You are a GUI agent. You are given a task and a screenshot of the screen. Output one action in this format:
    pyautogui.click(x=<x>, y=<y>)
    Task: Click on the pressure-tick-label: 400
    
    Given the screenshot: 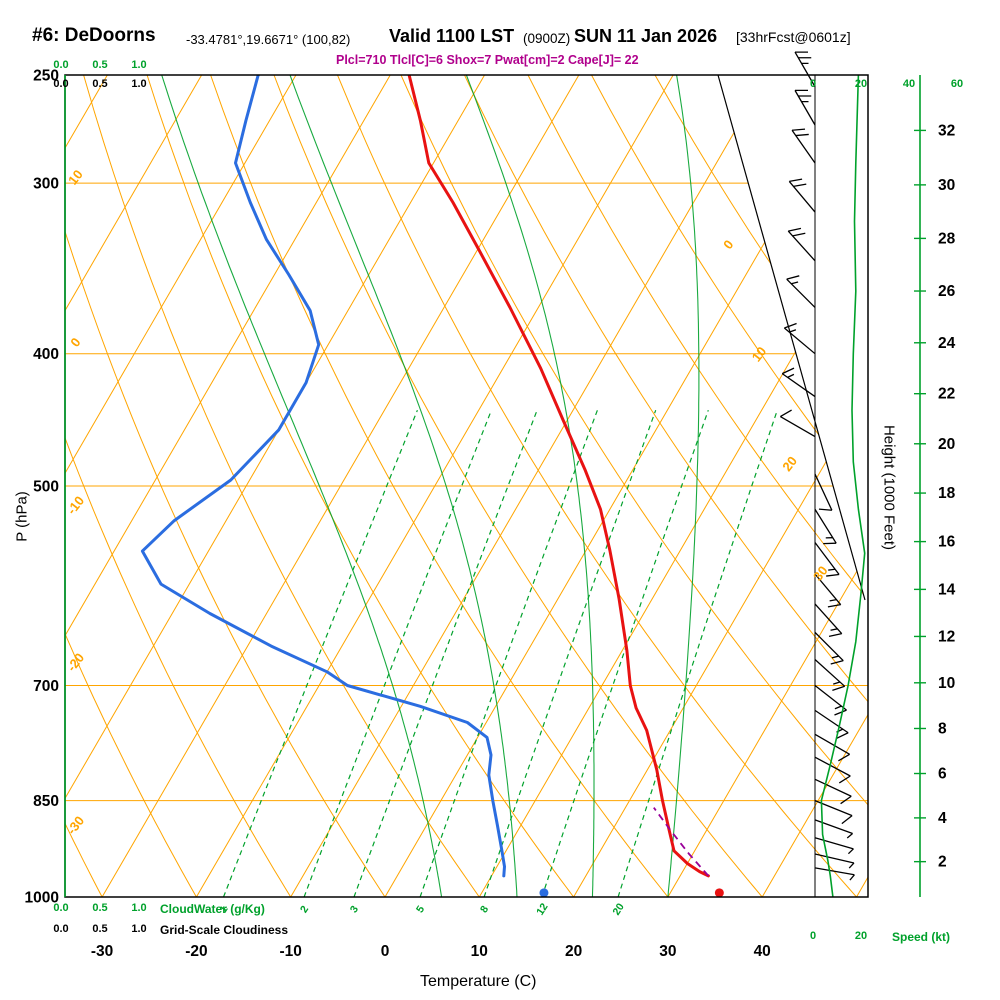 What is the action you would take?
    pyautogui.click(x=46, y=354)
    